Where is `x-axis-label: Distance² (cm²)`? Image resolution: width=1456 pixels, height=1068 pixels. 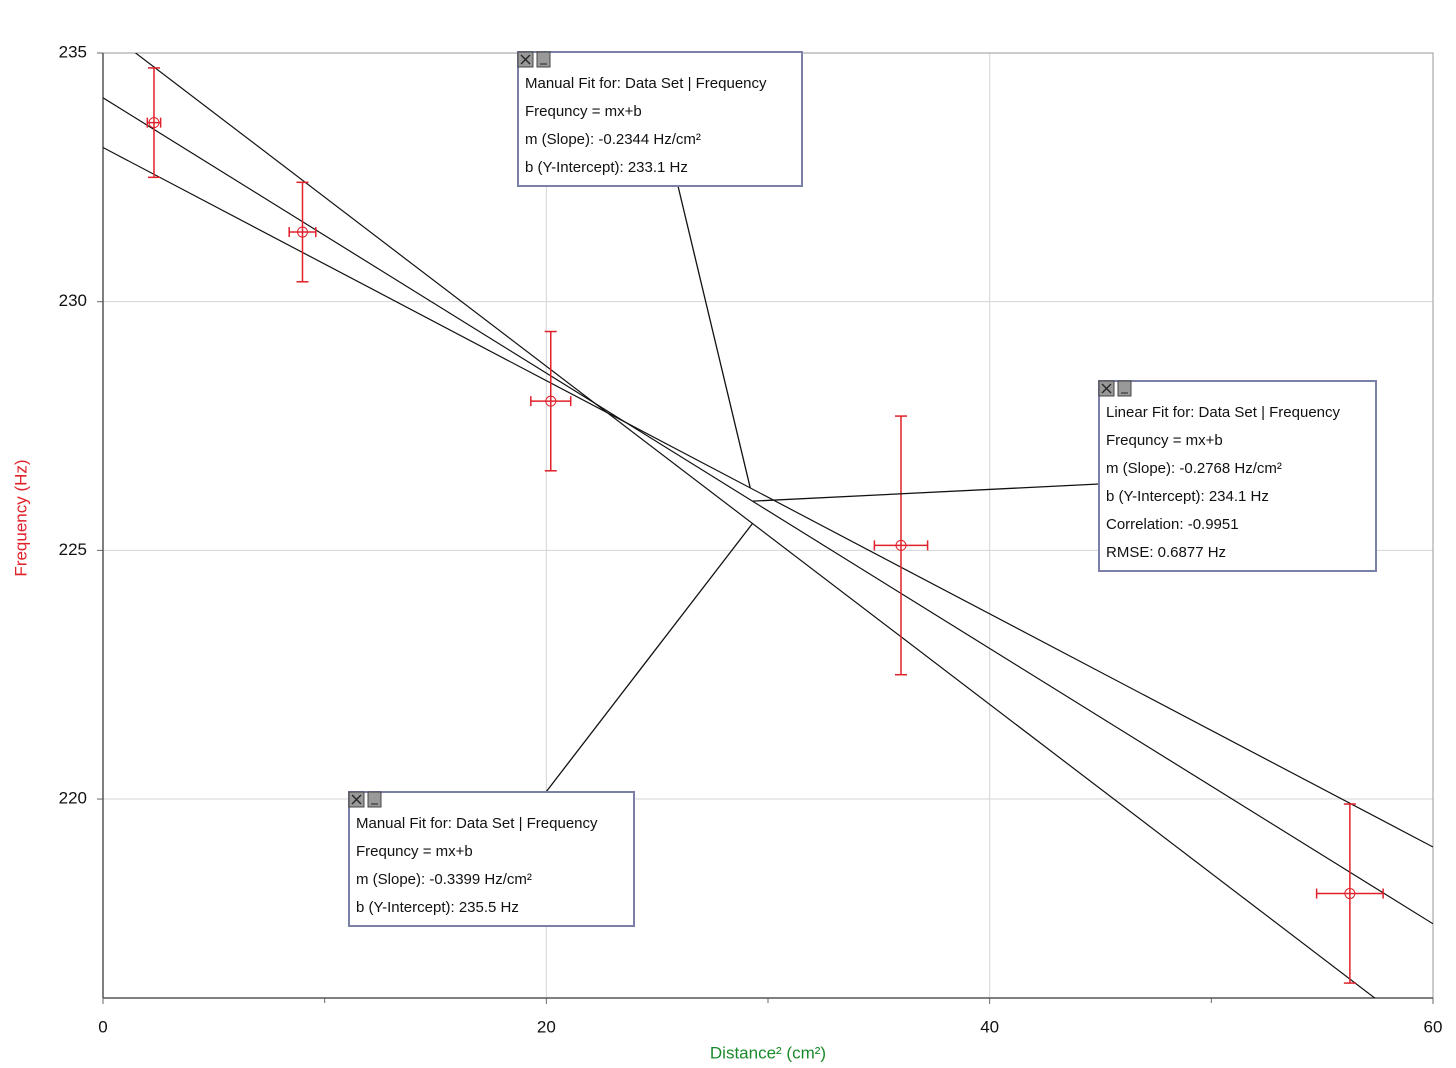 x-axis-label: Distance² (cm²) is located at coordinates (768, 1052).